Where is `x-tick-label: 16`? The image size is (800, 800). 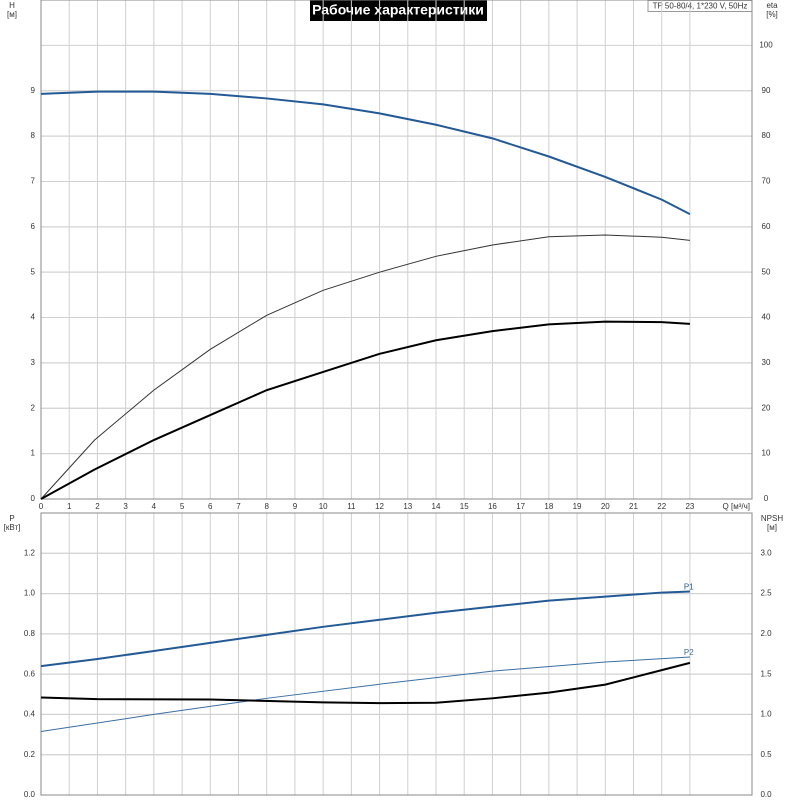
x-tick-label: 16 is located at coordinates (492, 506).